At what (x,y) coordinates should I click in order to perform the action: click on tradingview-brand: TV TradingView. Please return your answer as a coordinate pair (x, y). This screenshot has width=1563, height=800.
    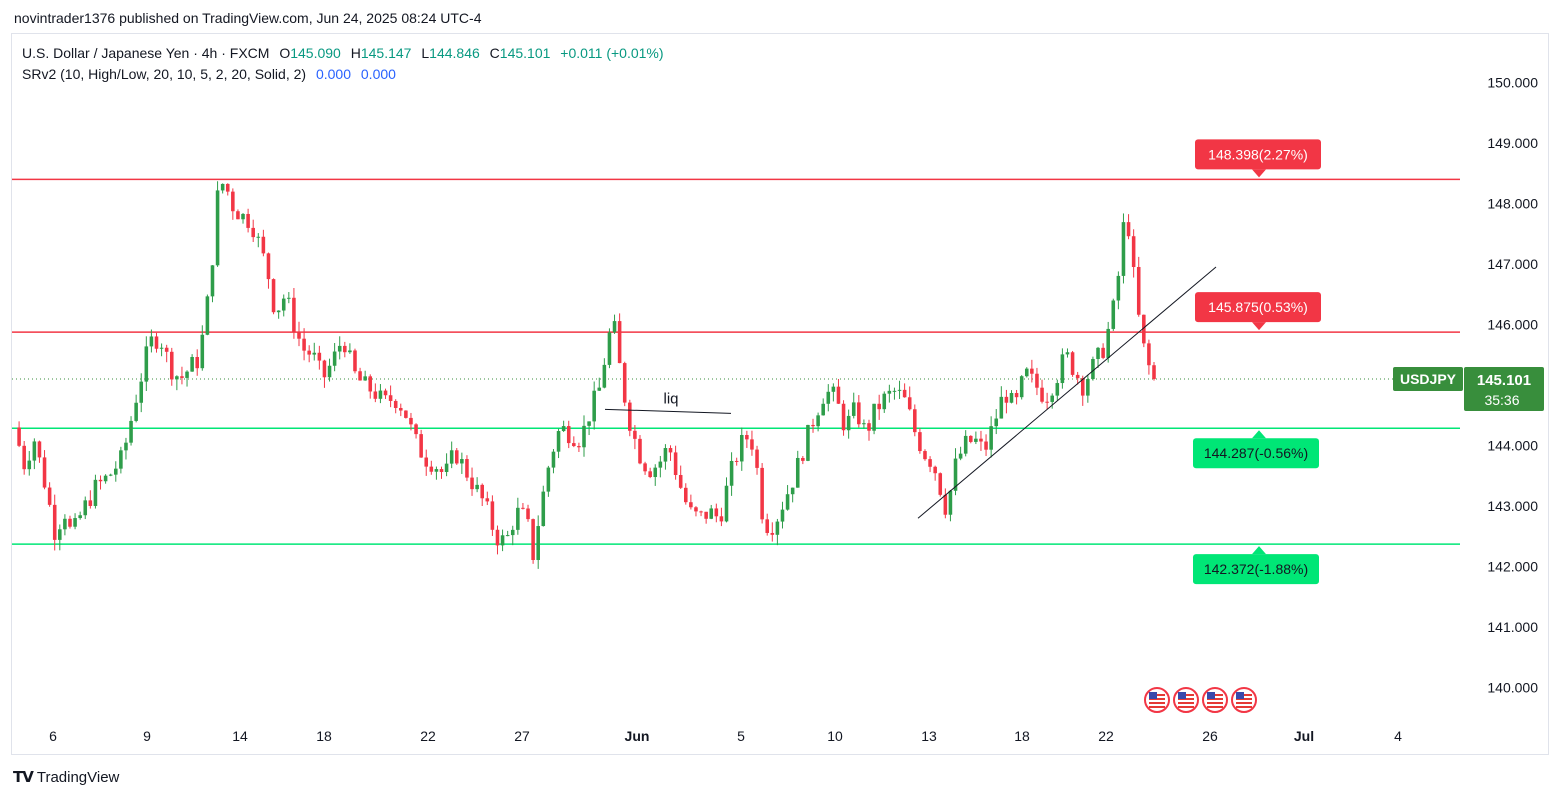
    Looking at the image, I should click on (66, 777).